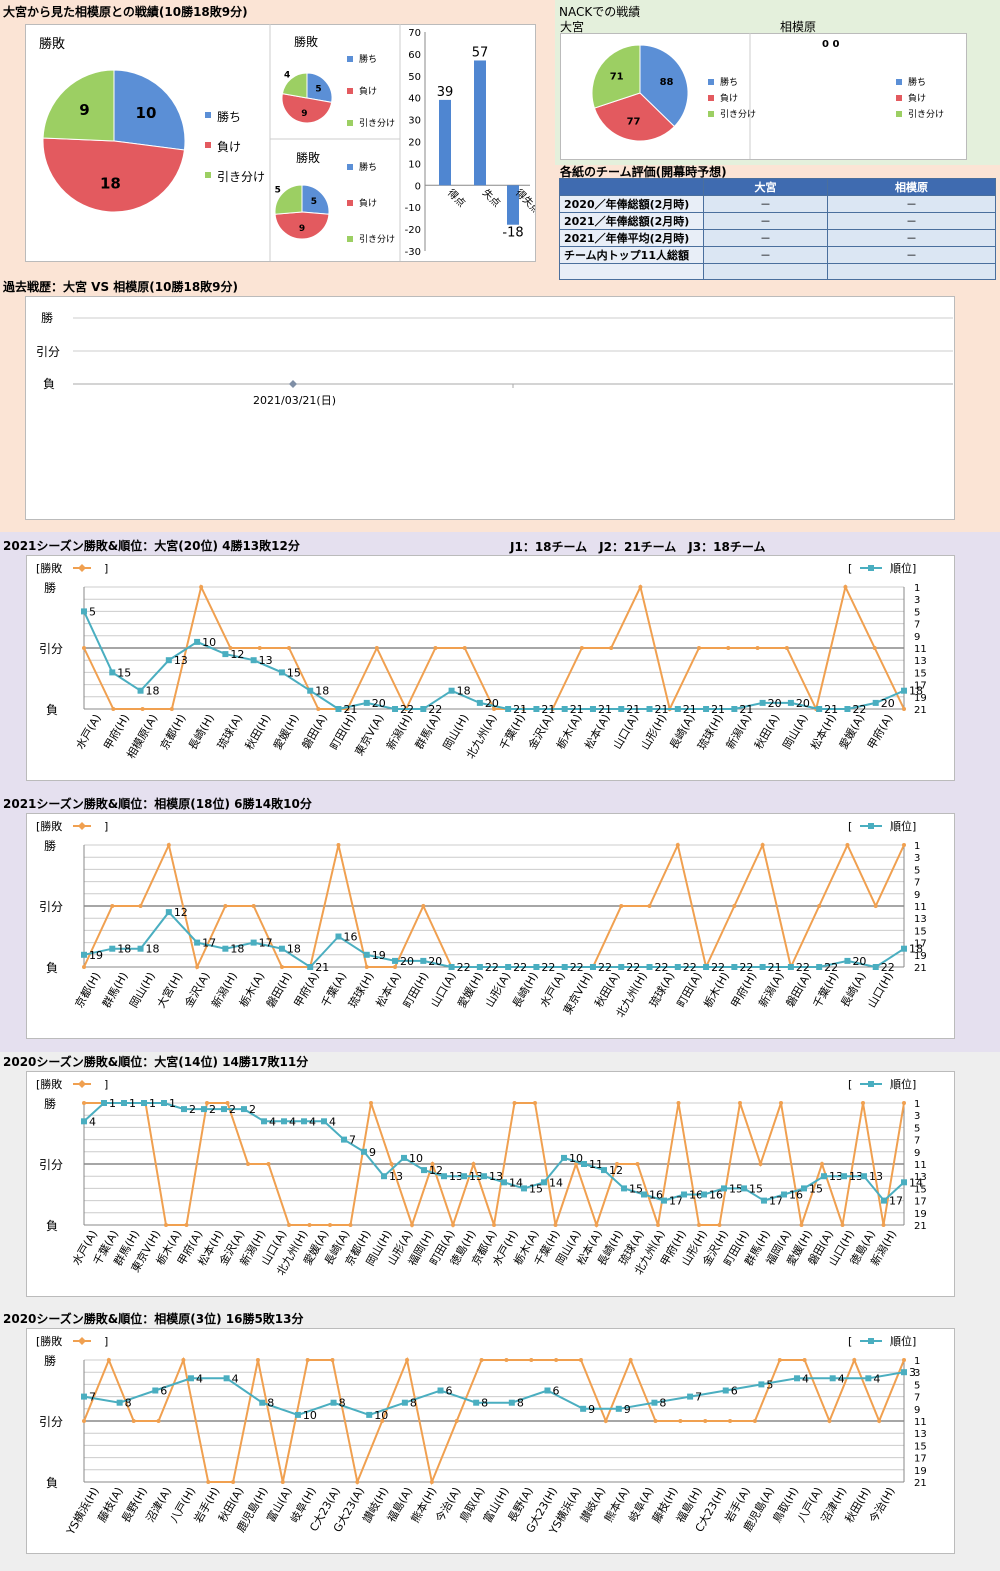 The height and width of the screenshot is (1571, 1000). Describe the element at coordinates (115, 990) in the screenshot. I see `x-category-label: 群馬(H)` at that location.